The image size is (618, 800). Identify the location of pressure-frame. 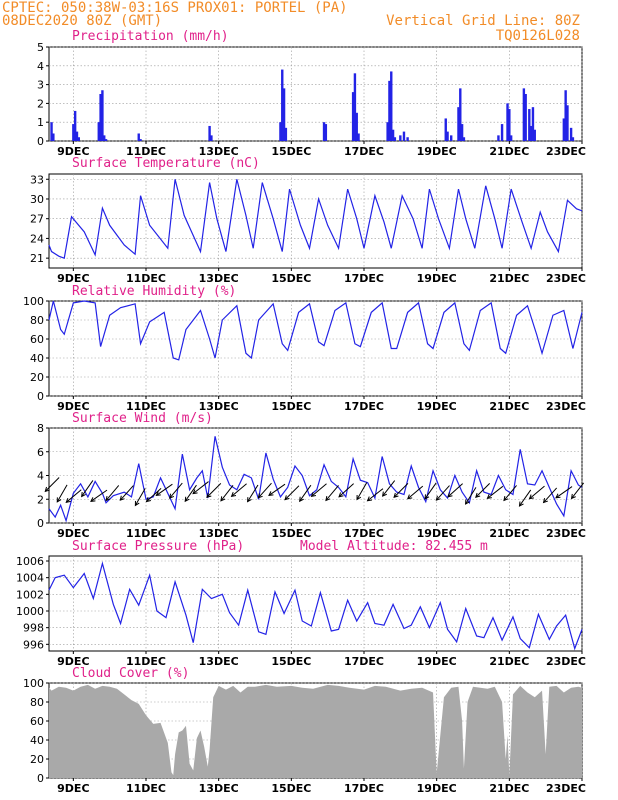
(315, 603).